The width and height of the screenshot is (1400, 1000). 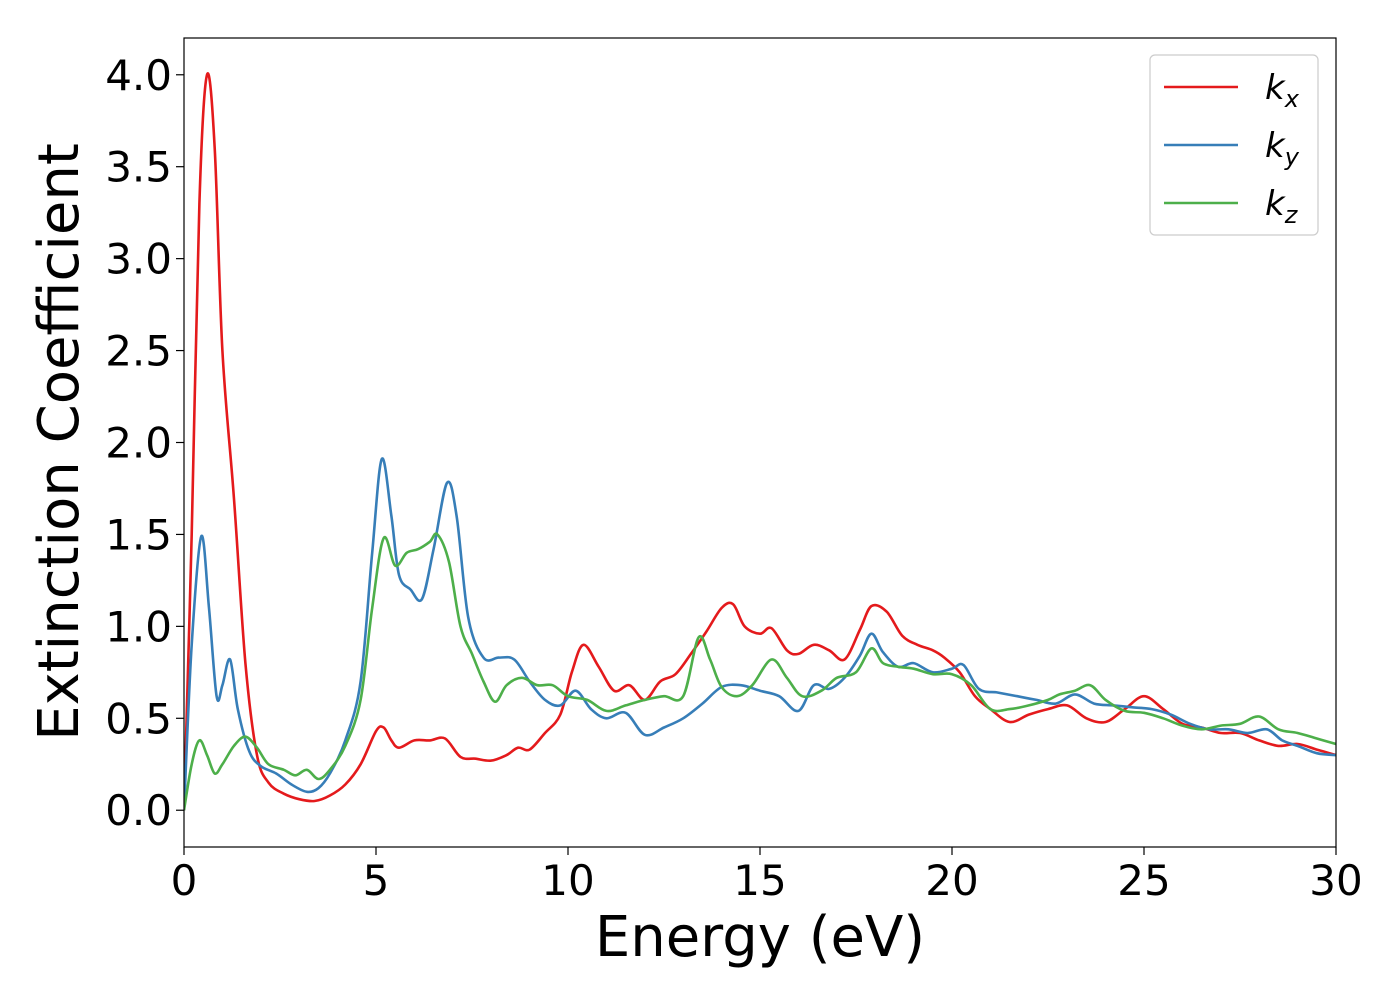 What do you see at coordinates (138, 810) in the screenshot?
I see `y-tick-label: 0.0` at bounding box center [138, 810].